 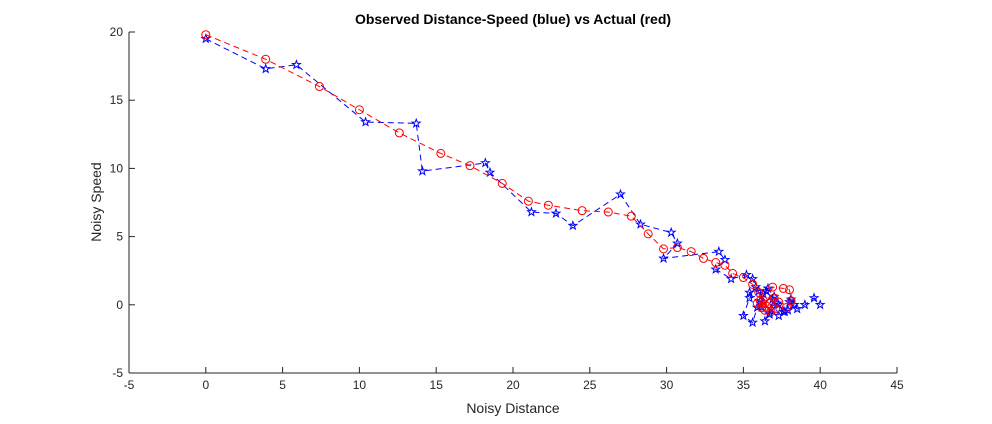 I want to click on x-tick-label: 40, so click(x=821, y=385).